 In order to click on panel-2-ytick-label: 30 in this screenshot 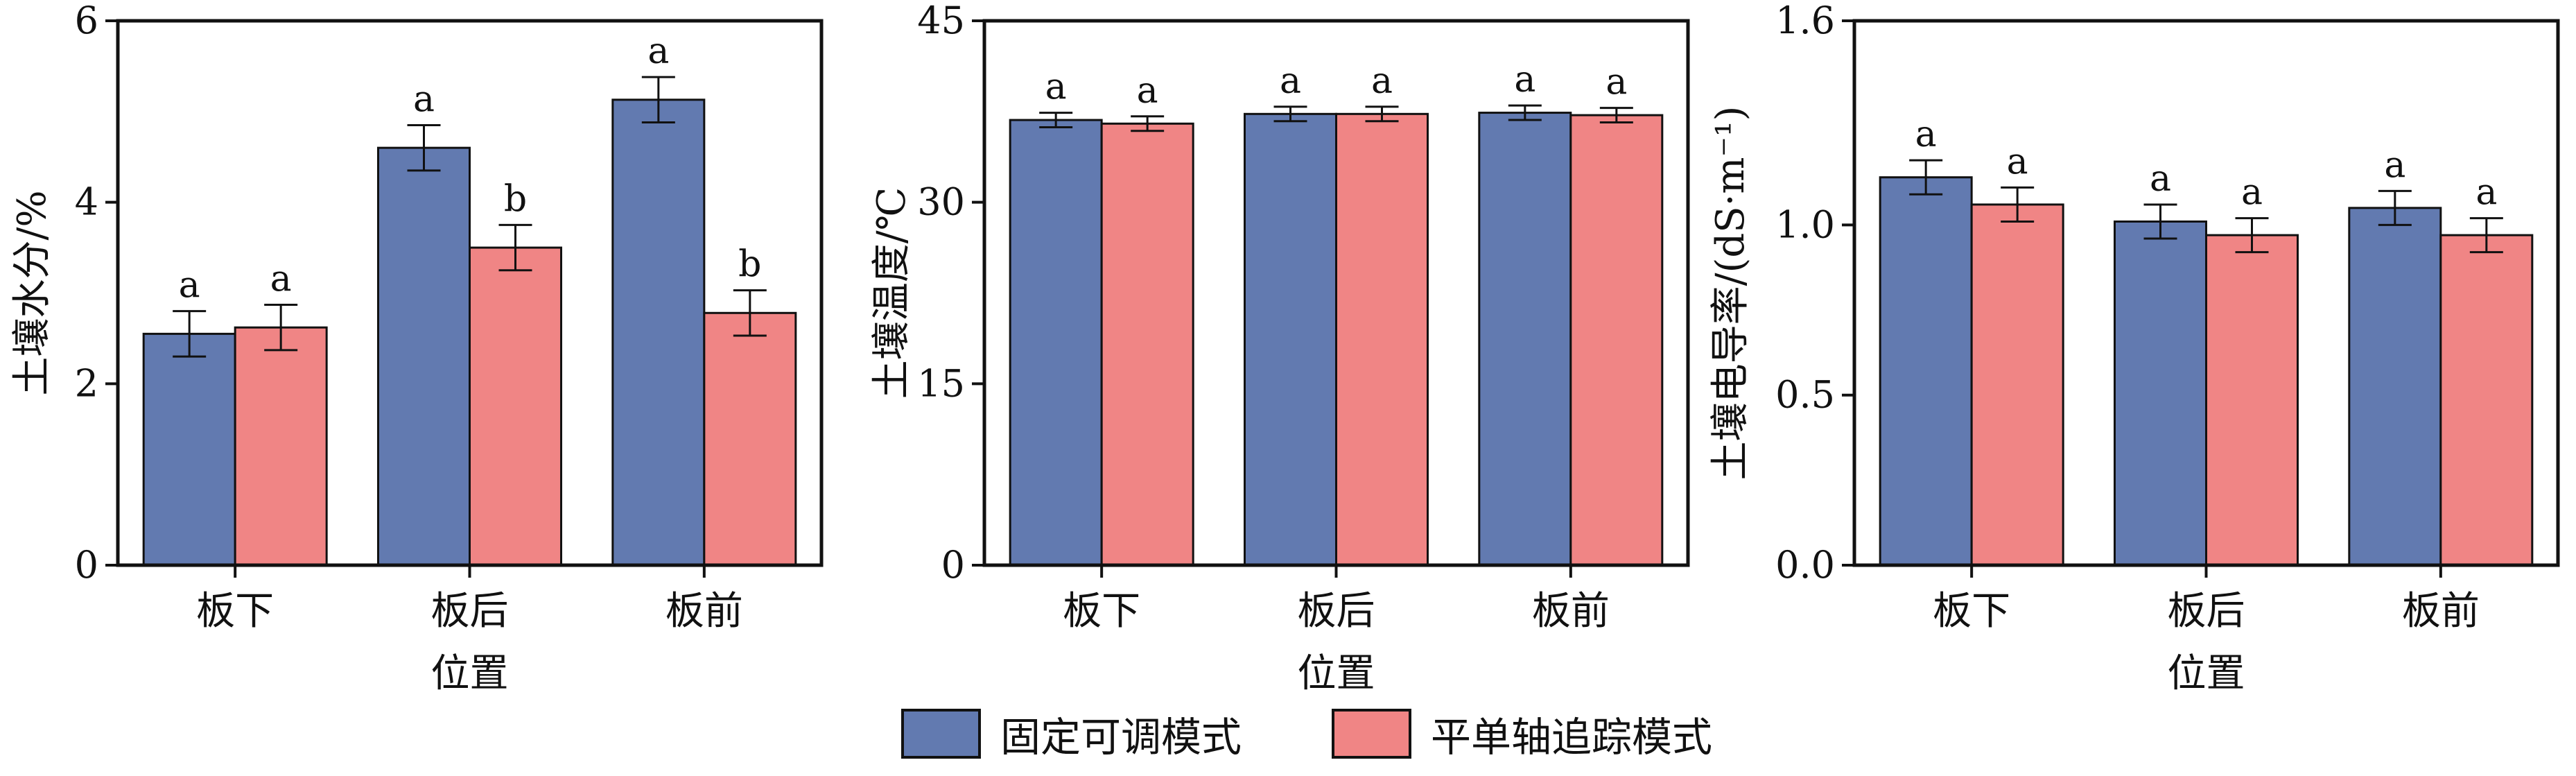, I will do `click(941, 202)`.